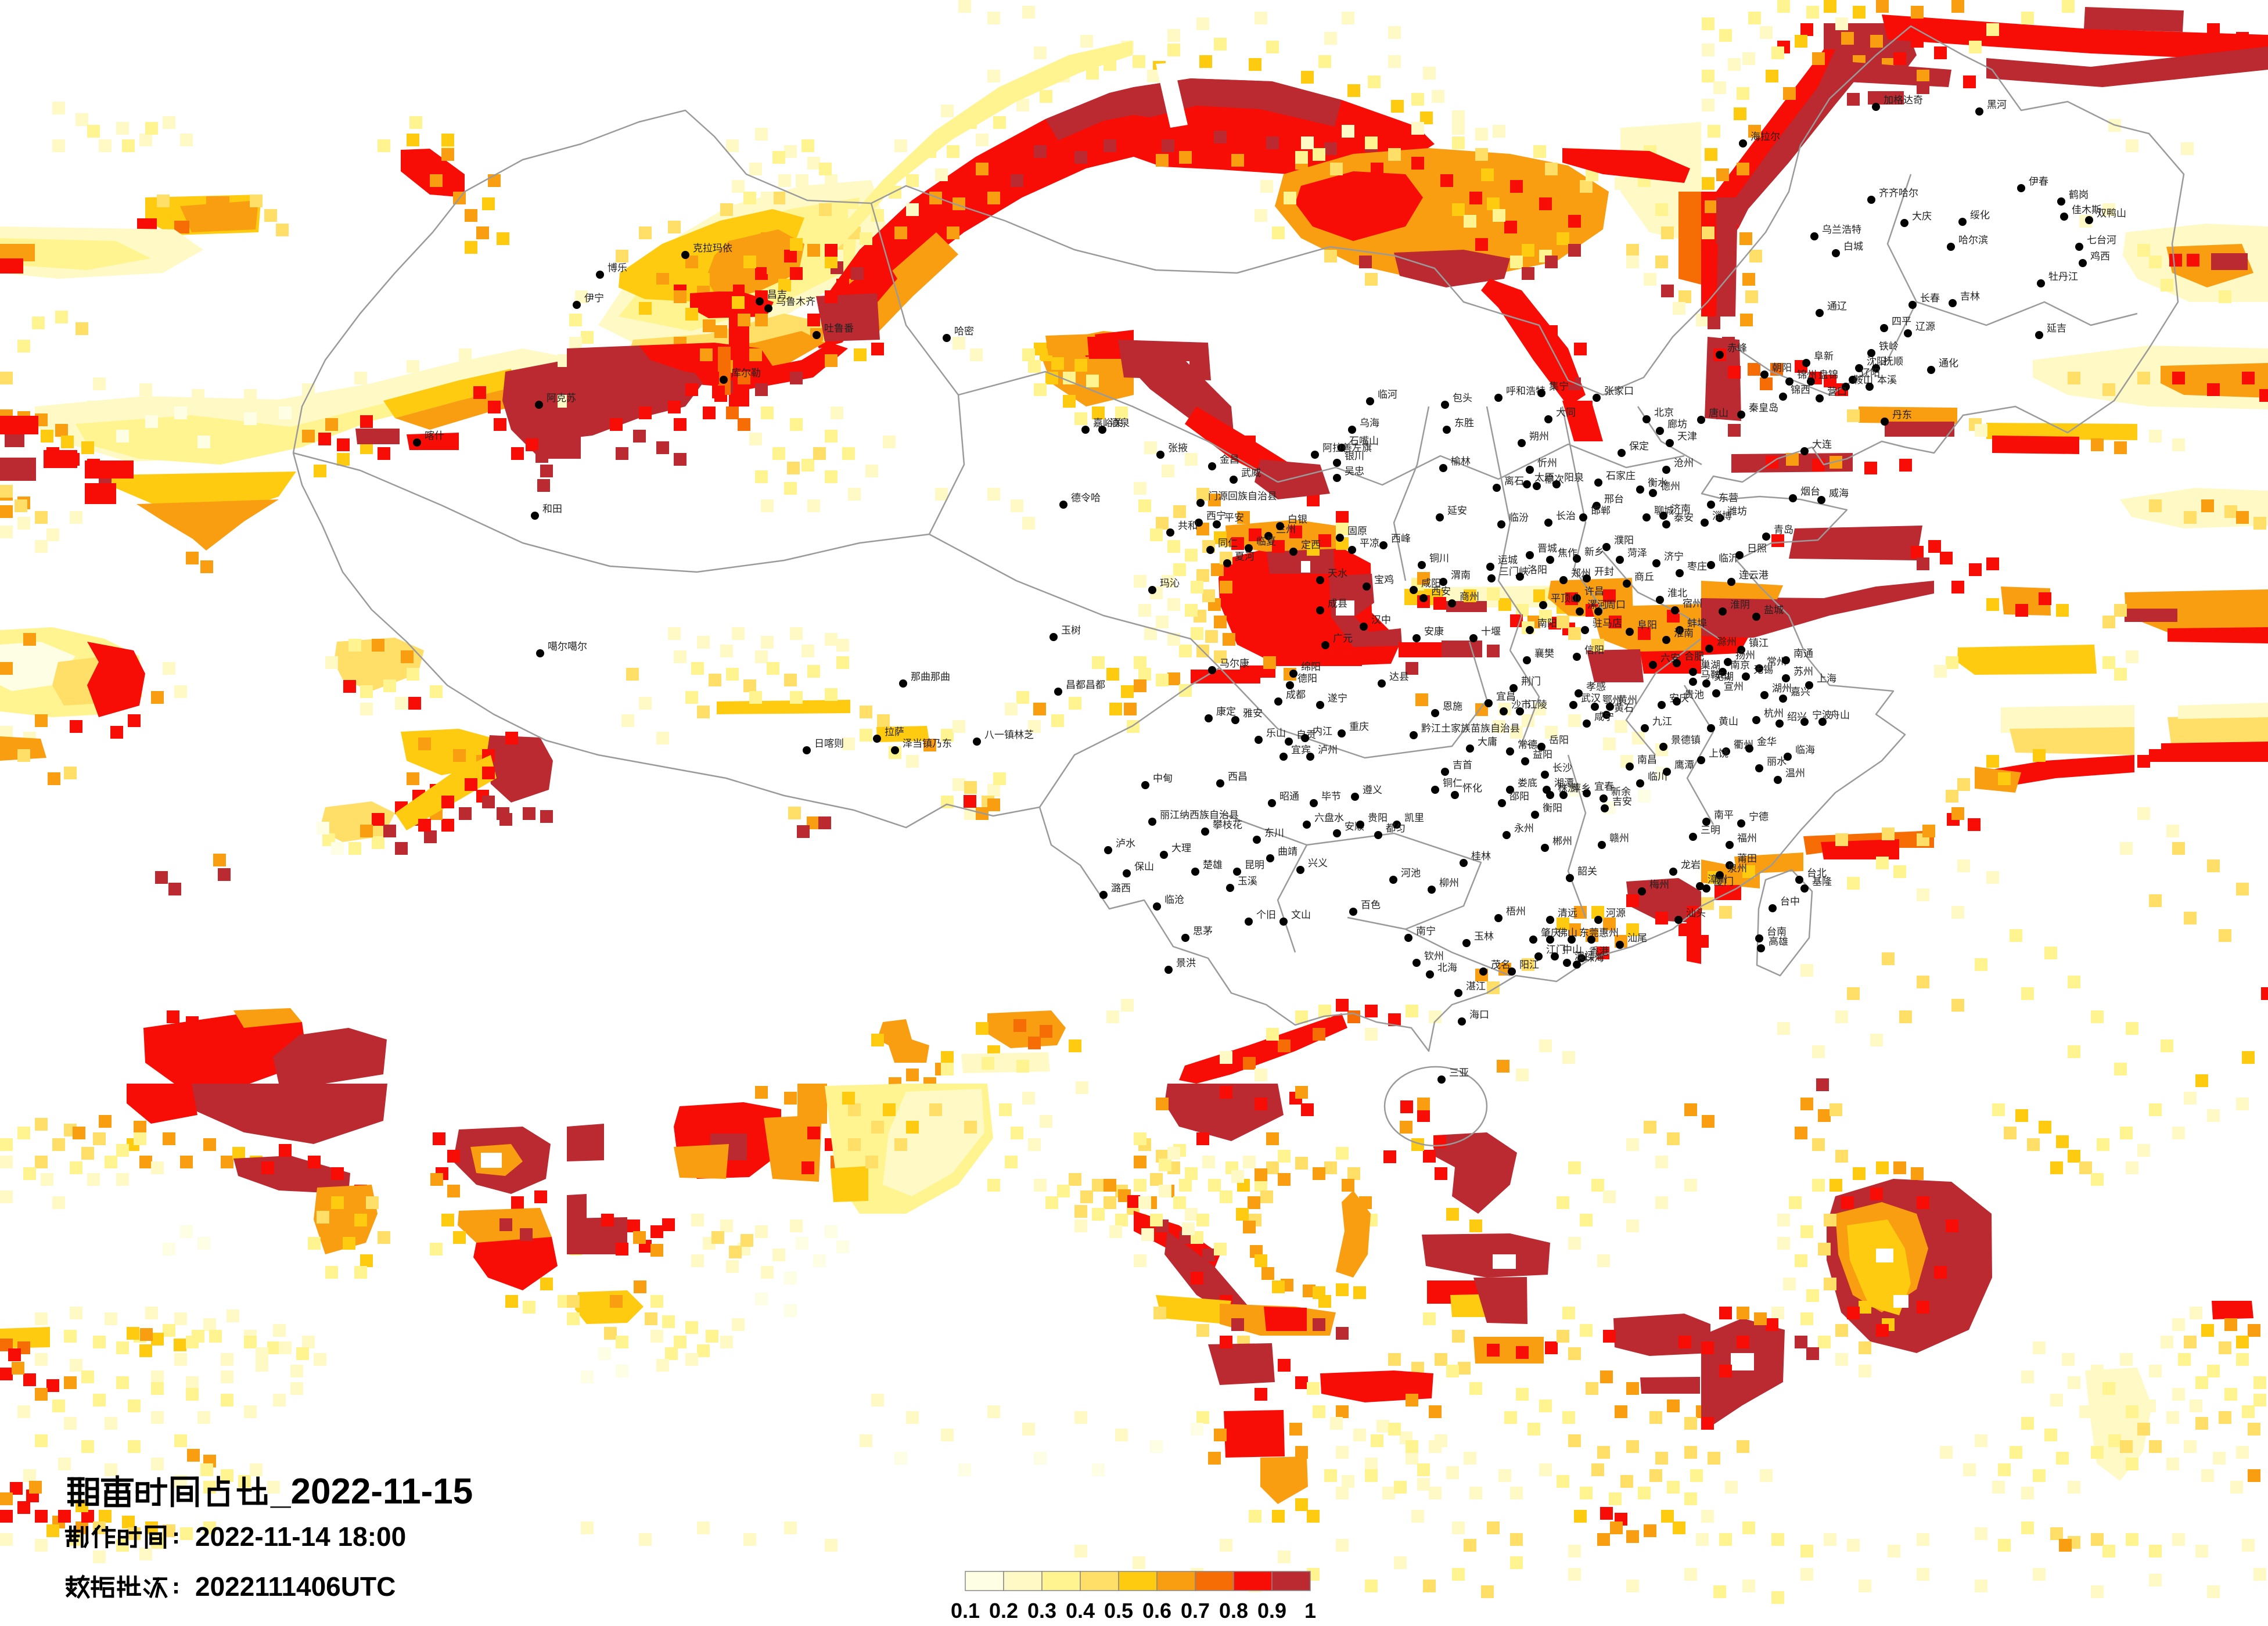 The width and height of the screenshot is (2268, 1626). I want to click on svg-text: 洛阳, so click(1537, 569).